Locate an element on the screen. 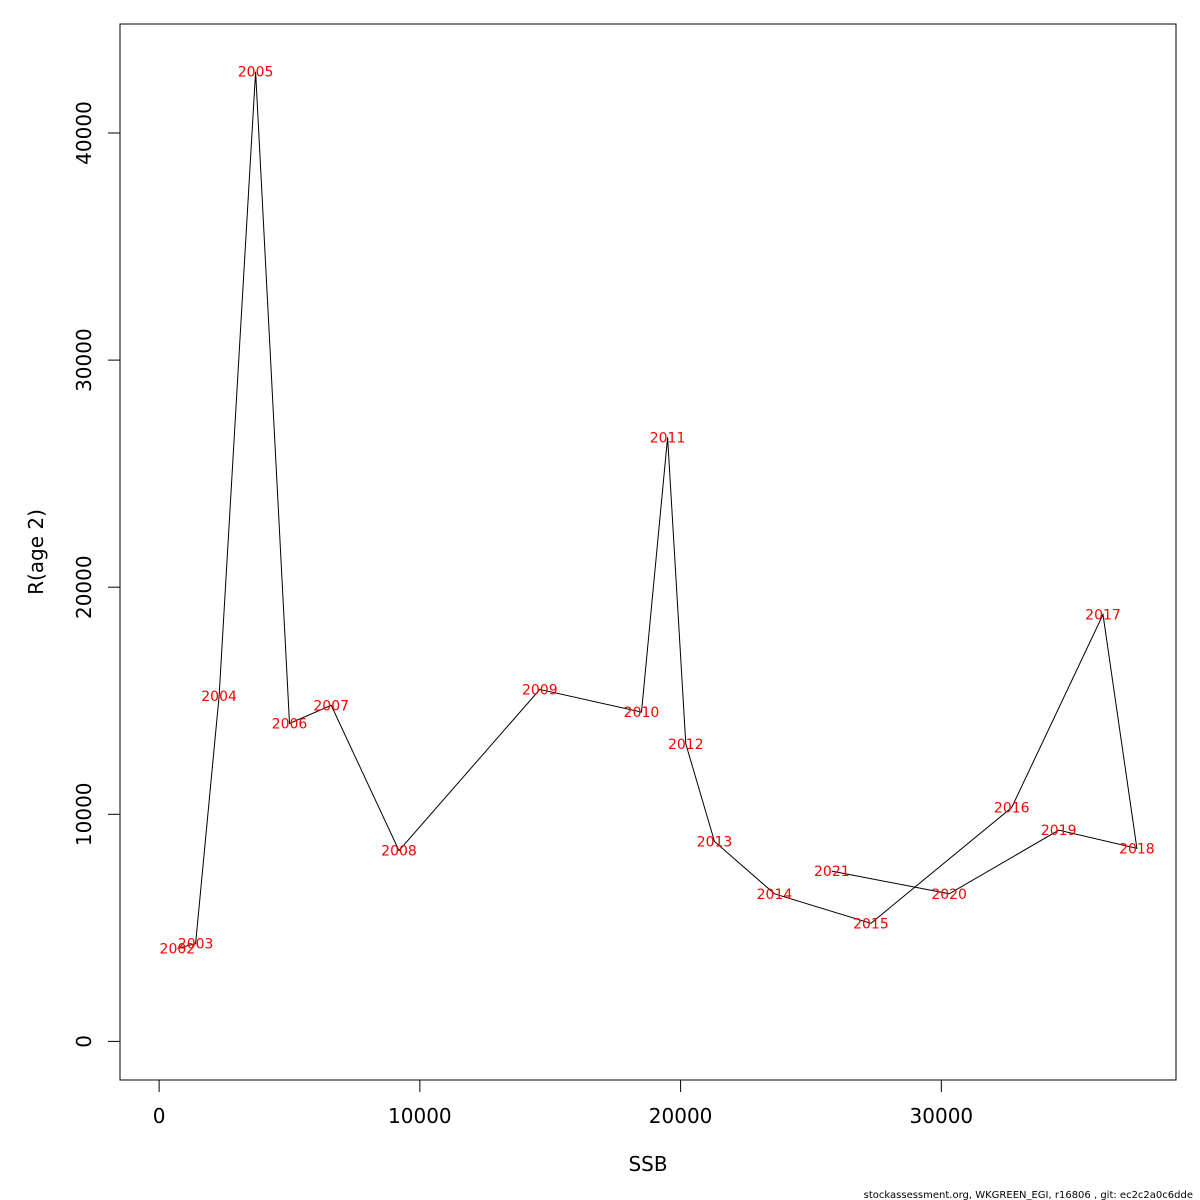 This screenshot has width=1200, height=1200. point-label-2009: 2009 is located at coordinates (540, 690).